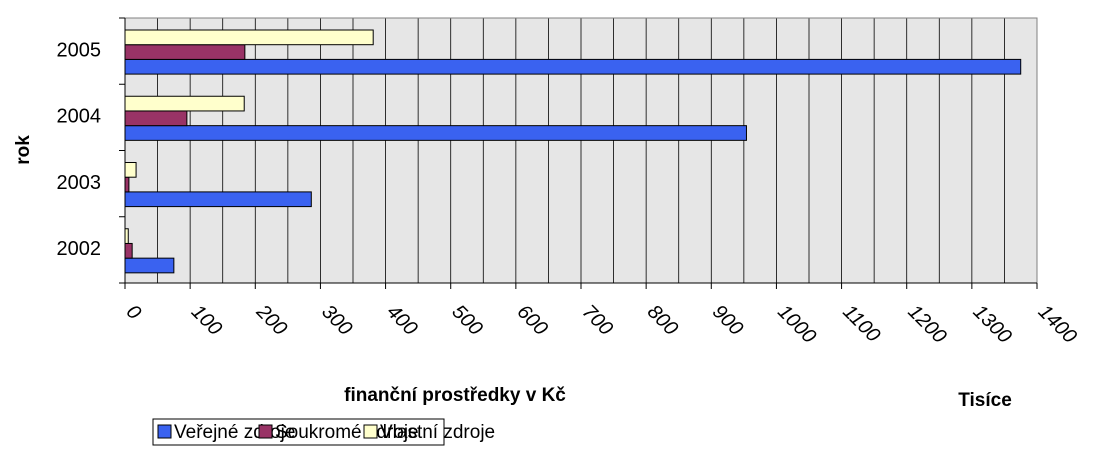 Image resolution: width=1099 pixels, height=471 pixels. I want to click on y-tick-label: 2003, so click(79, 183).